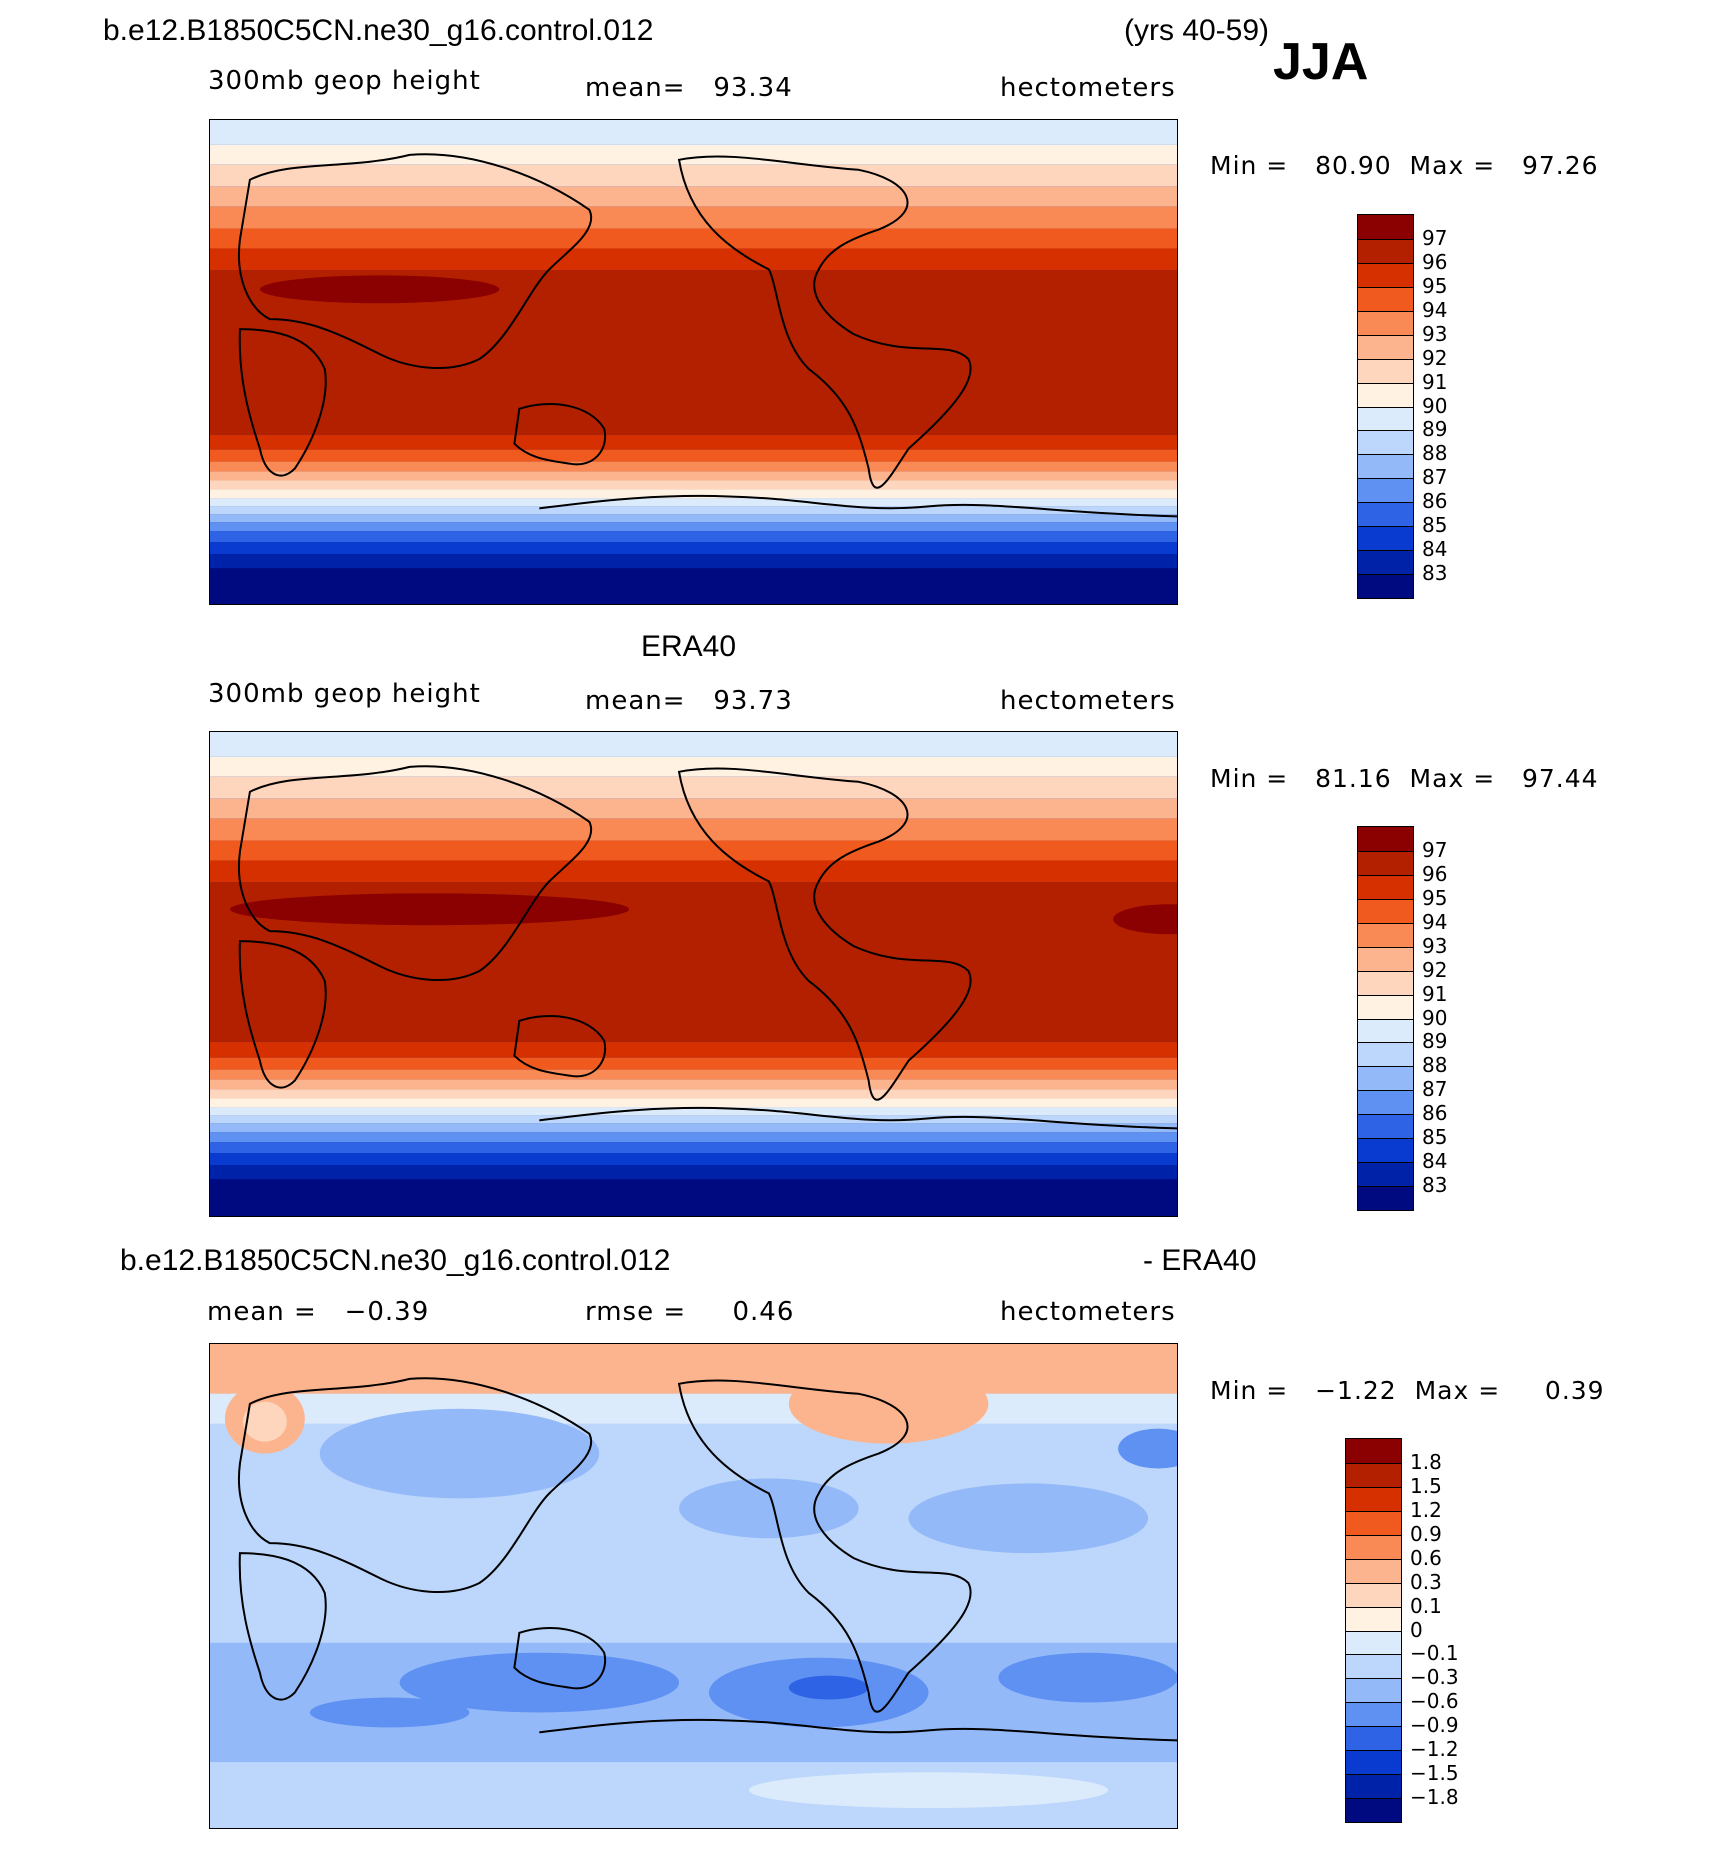  I want to click on panel3-mean: mean = −0.39, so click(318, 1312).